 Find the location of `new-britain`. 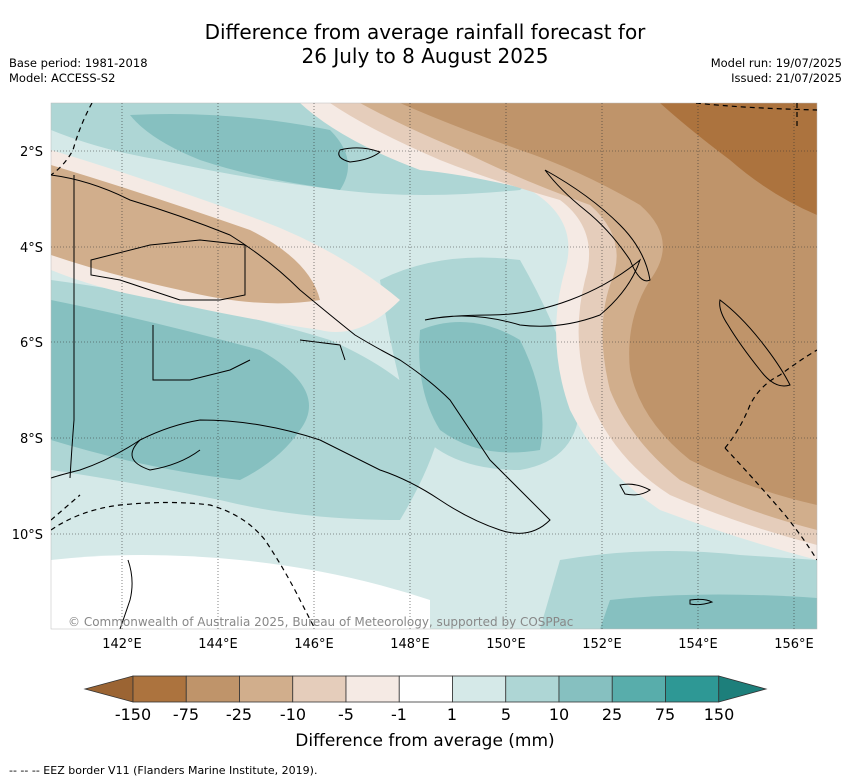

new-britain is located at coordinates (533, 292).